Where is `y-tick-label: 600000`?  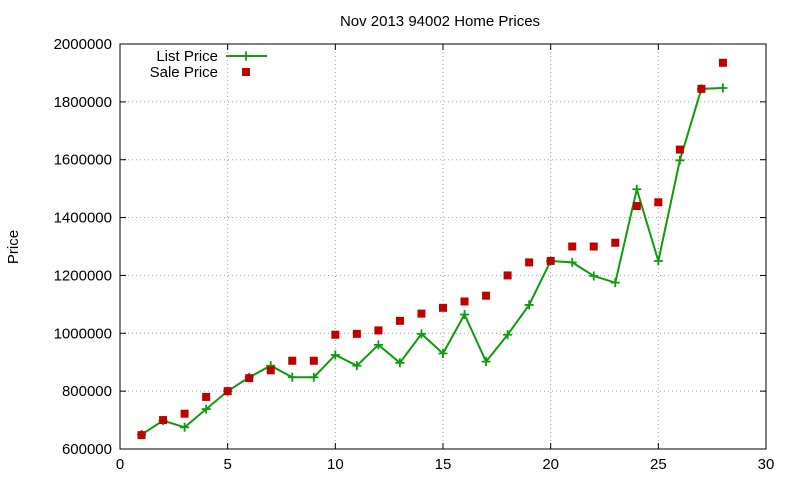 y-tick-label: 600000 is located at coordinates (87, 449).